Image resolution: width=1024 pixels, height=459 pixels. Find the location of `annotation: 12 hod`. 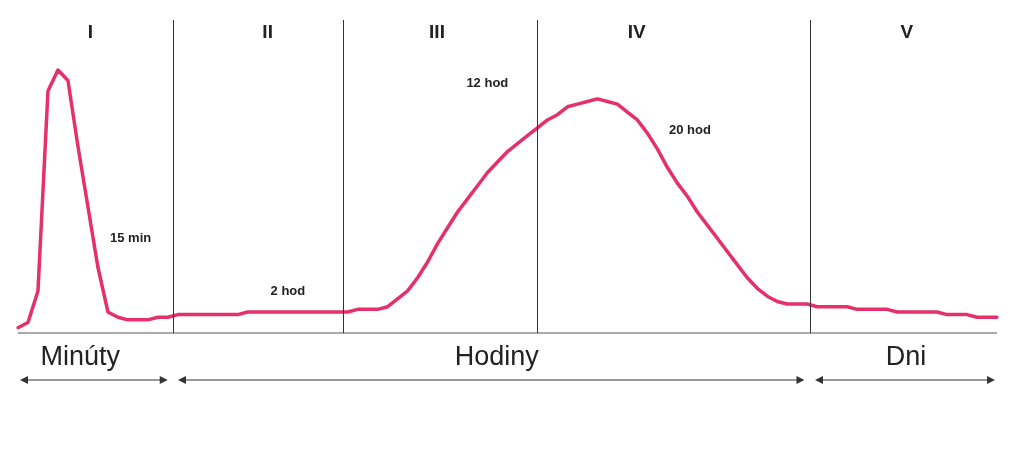

annotation: 12 hod is located at coordinates (487, 82).